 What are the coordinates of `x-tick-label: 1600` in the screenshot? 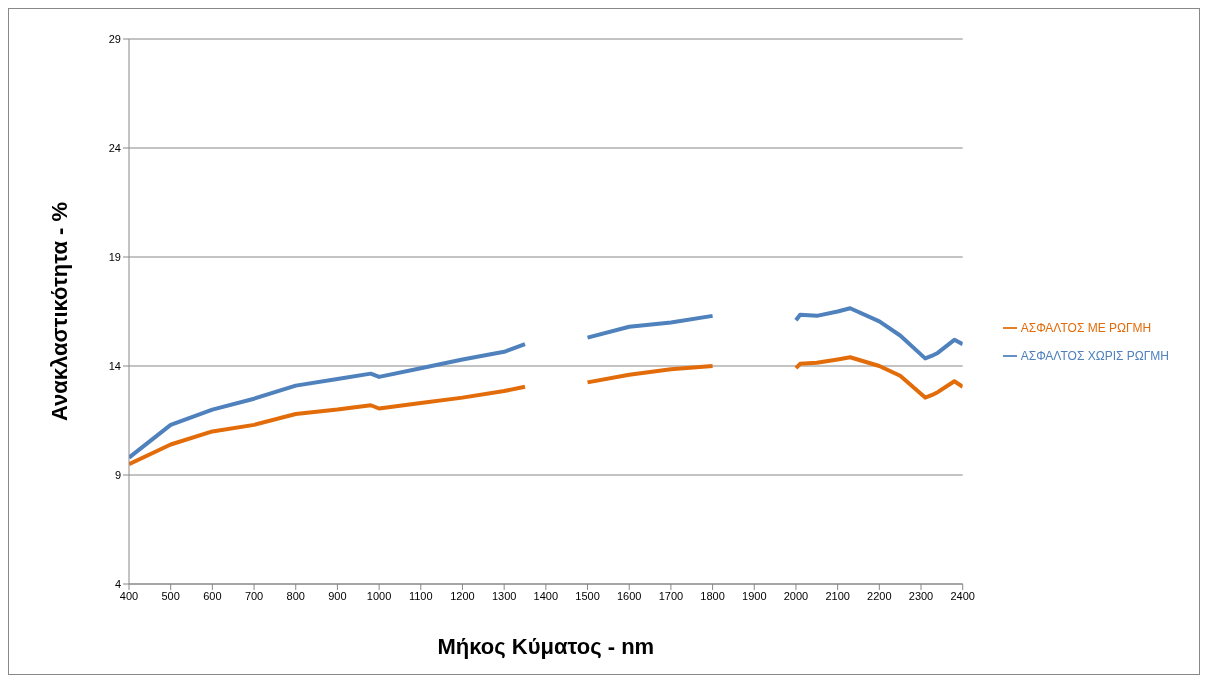 It's located at (629, 595).